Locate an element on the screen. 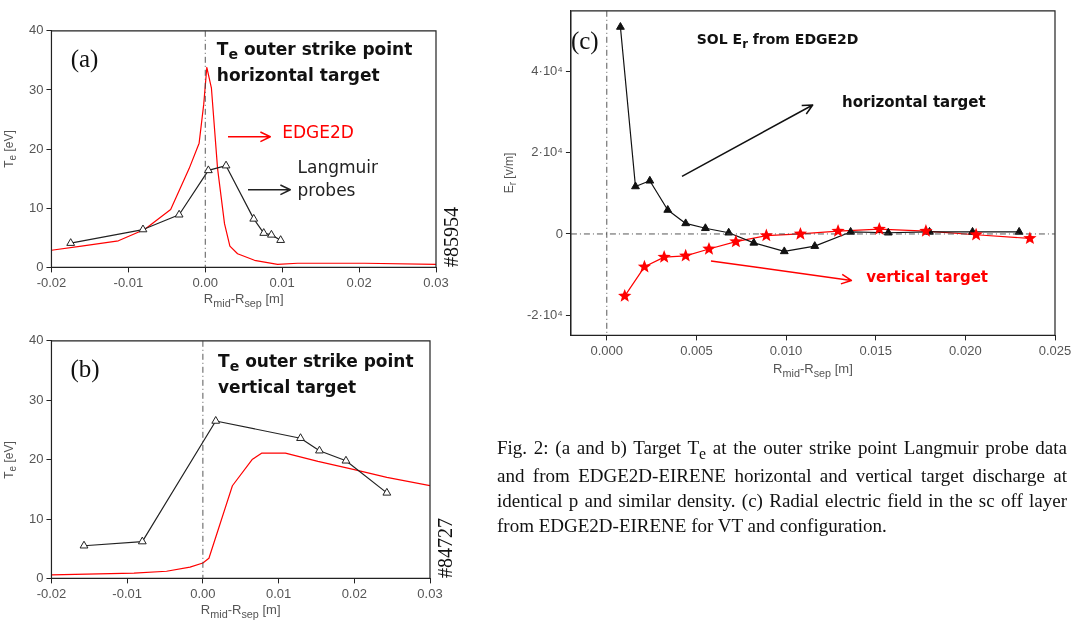 The width and height of the screenshot is (1075, 621). x-tick-label: 0.025 is located at coordinates (1055, 350).